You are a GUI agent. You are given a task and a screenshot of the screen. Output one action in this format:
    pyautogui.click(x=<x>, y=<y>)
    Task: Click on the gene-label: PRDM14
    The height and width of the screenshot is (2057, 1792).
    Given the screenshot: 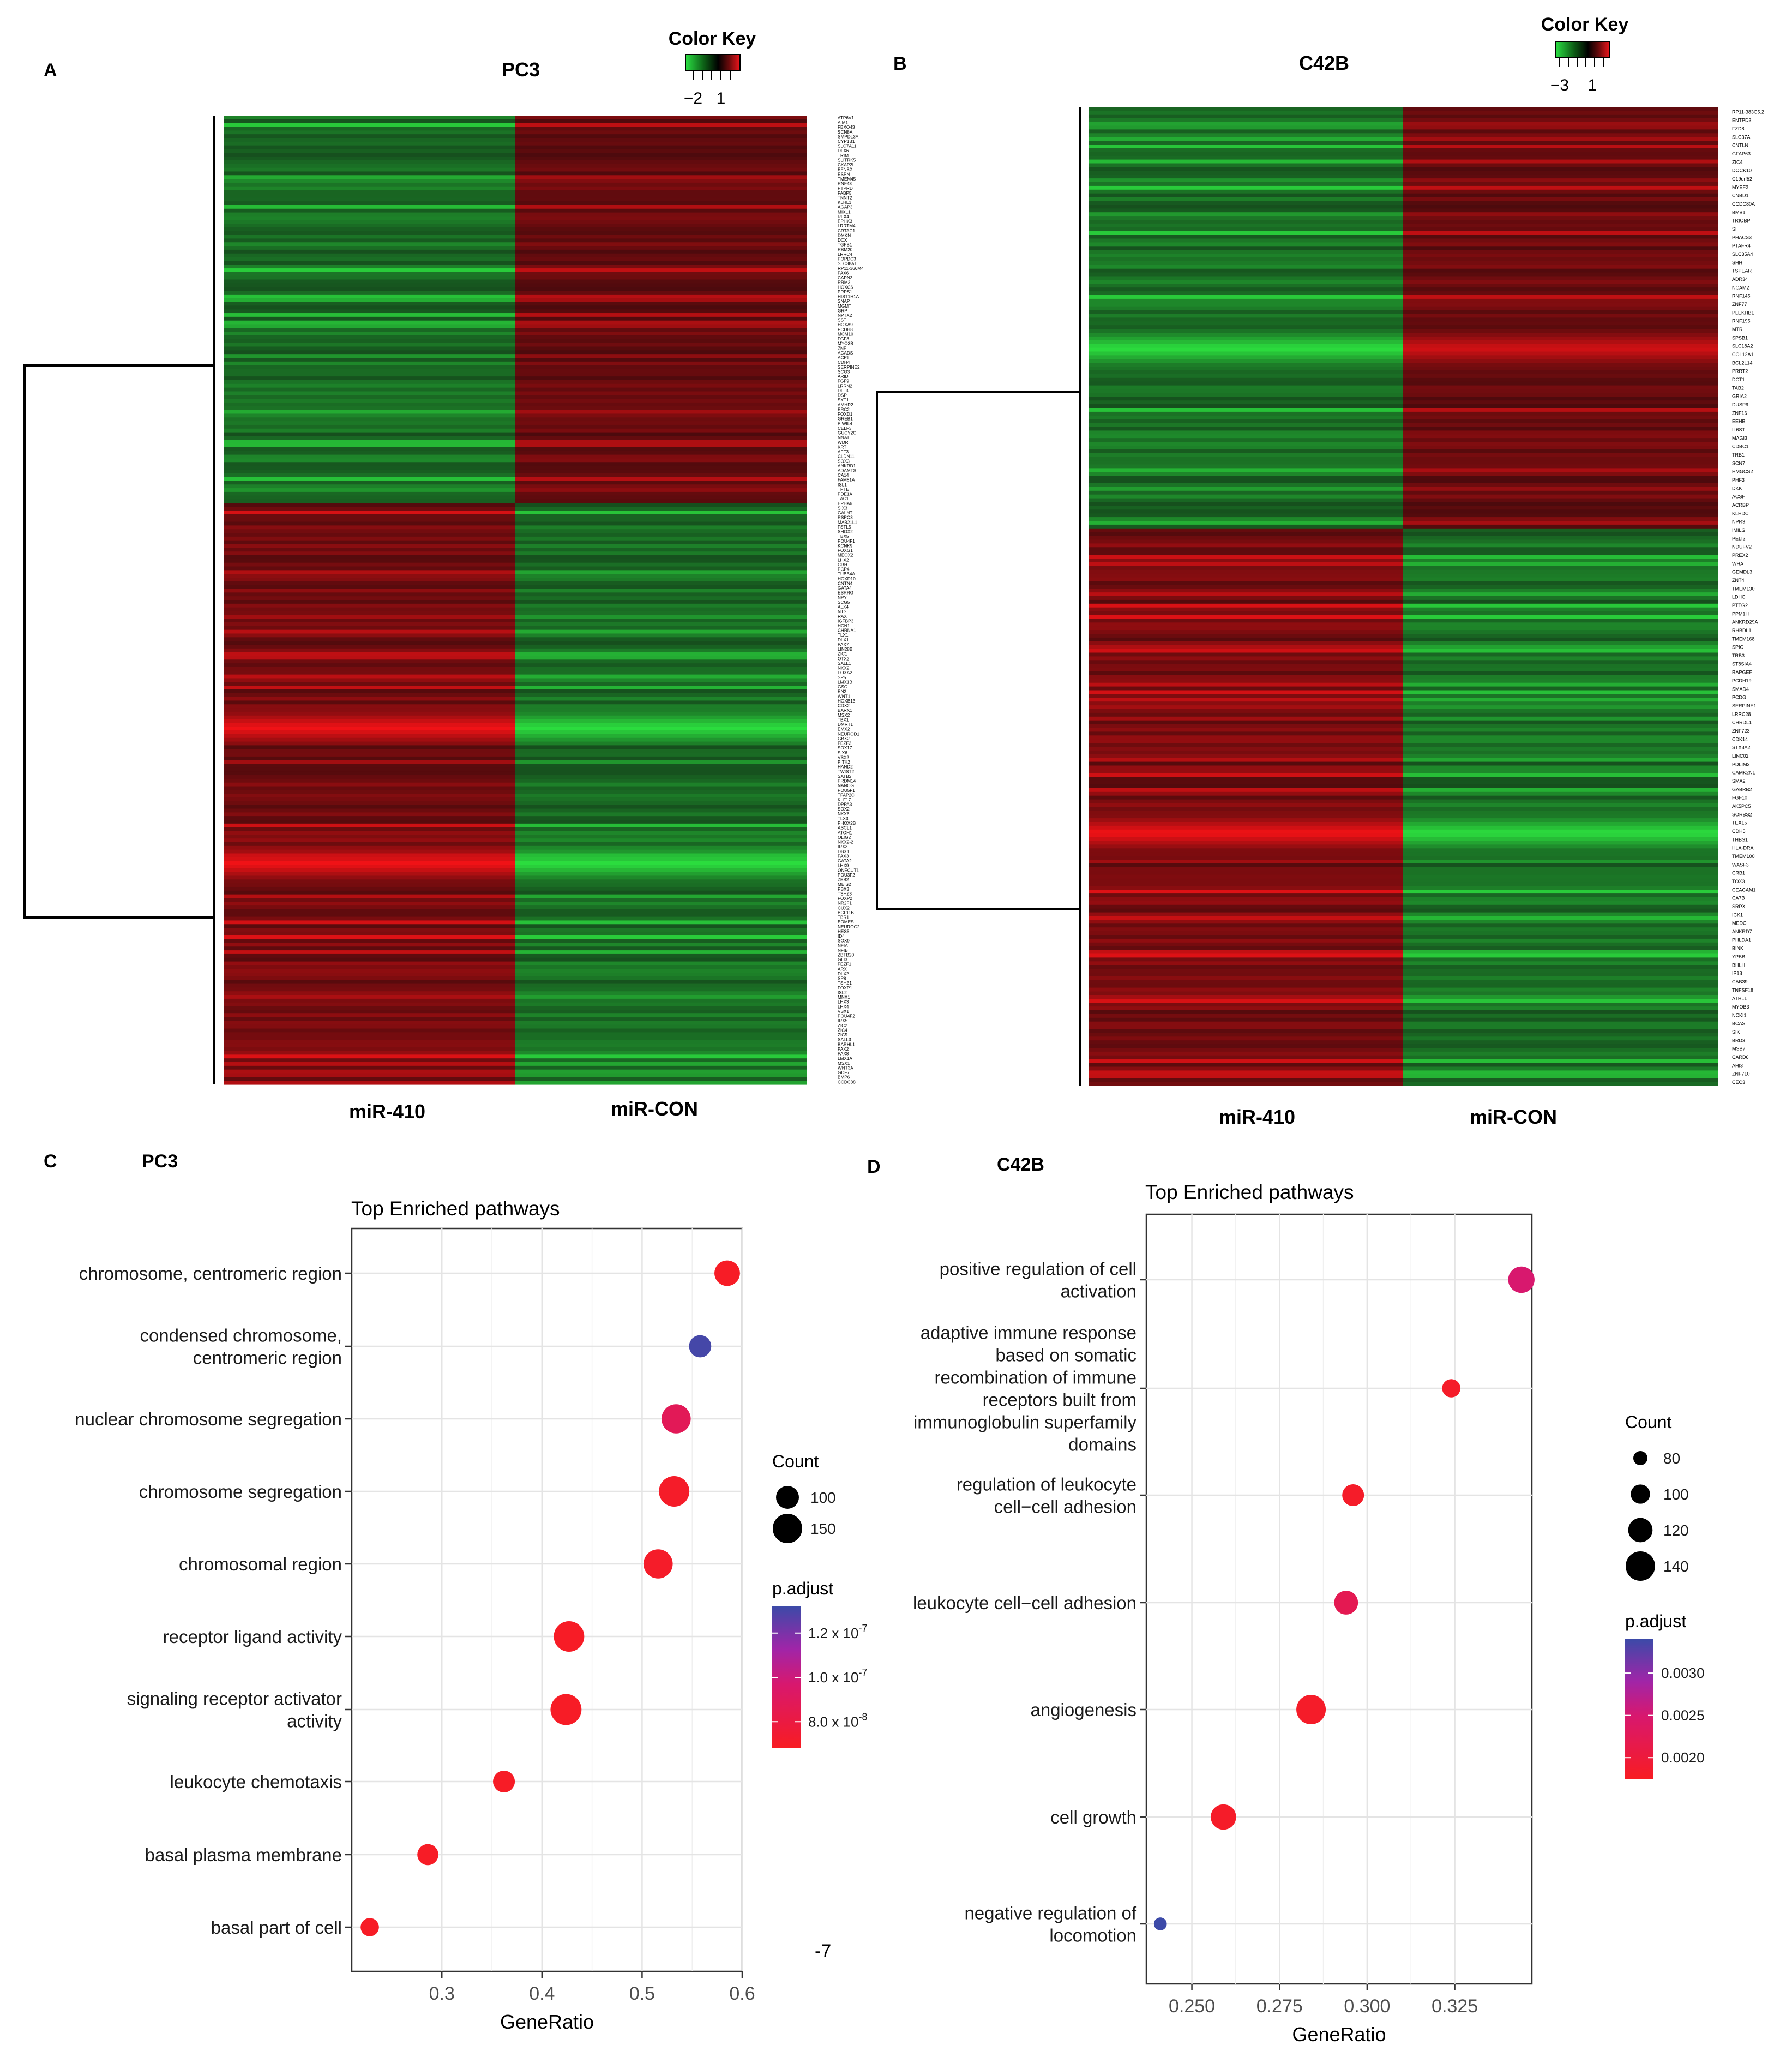 What is the action you would take?
    pyautogui.click(x=847, y=781)
    